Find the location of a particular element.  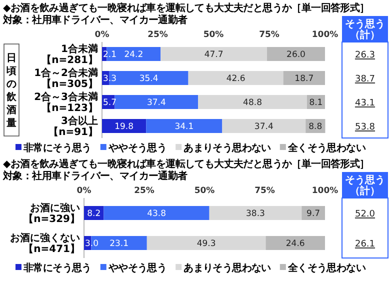

text: 26.1 is located at coordinates (365, 245).